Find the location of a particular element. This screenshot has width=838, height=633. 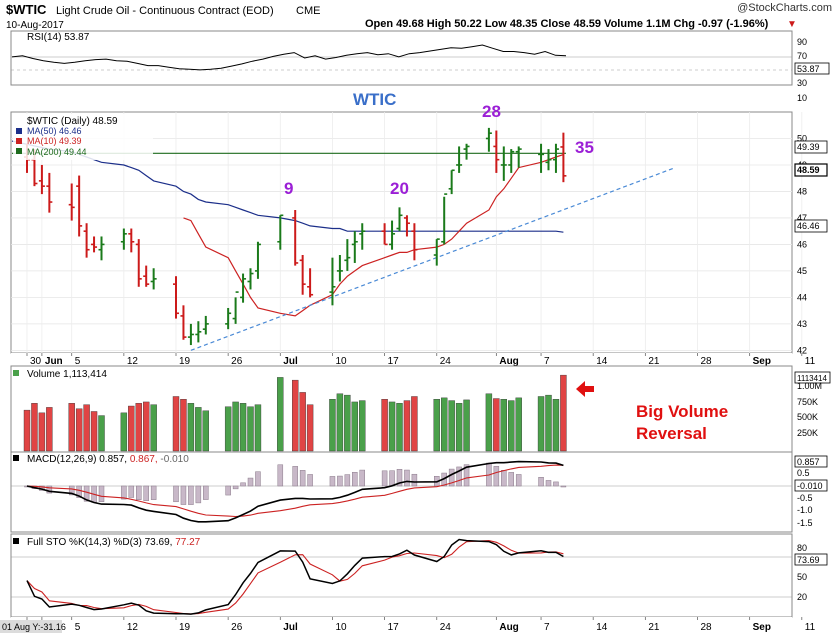

x-axis-label: 24 is located at coordinates (446, 627).